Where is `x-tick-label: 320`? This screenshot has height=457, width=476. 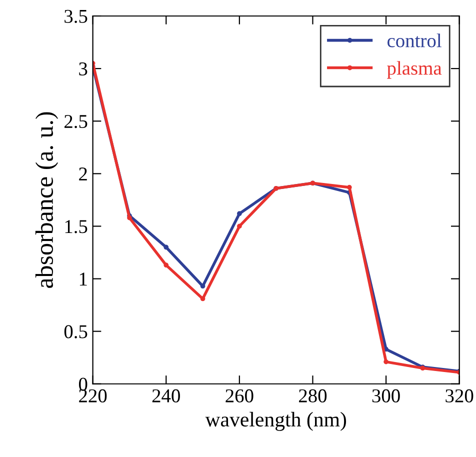
x-tick-label: 320 is located at coordinates (460, 395).